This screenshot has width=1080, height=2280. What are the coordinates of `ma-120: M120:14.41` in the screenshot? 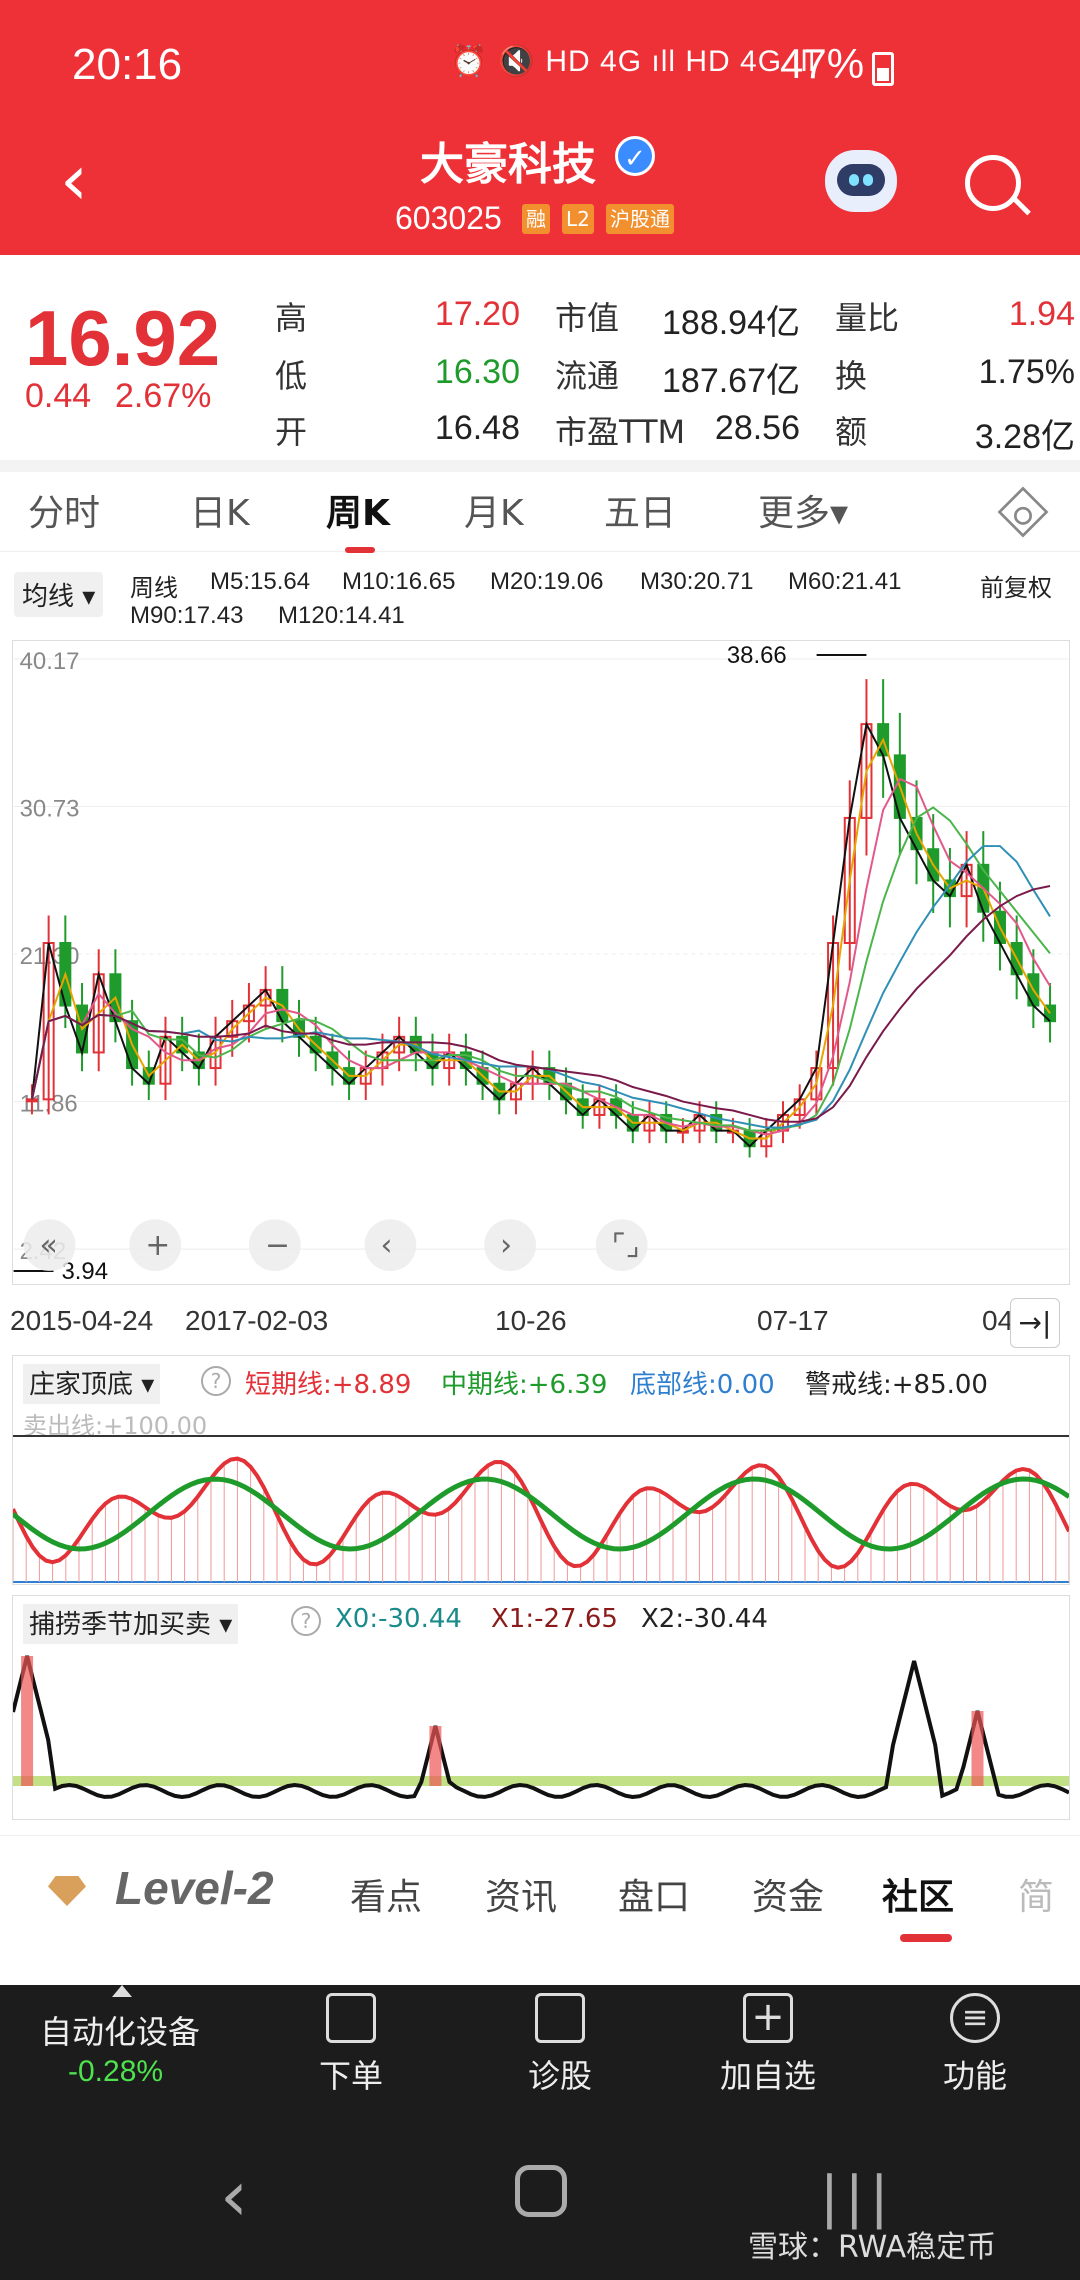 It's located at (341, 615).